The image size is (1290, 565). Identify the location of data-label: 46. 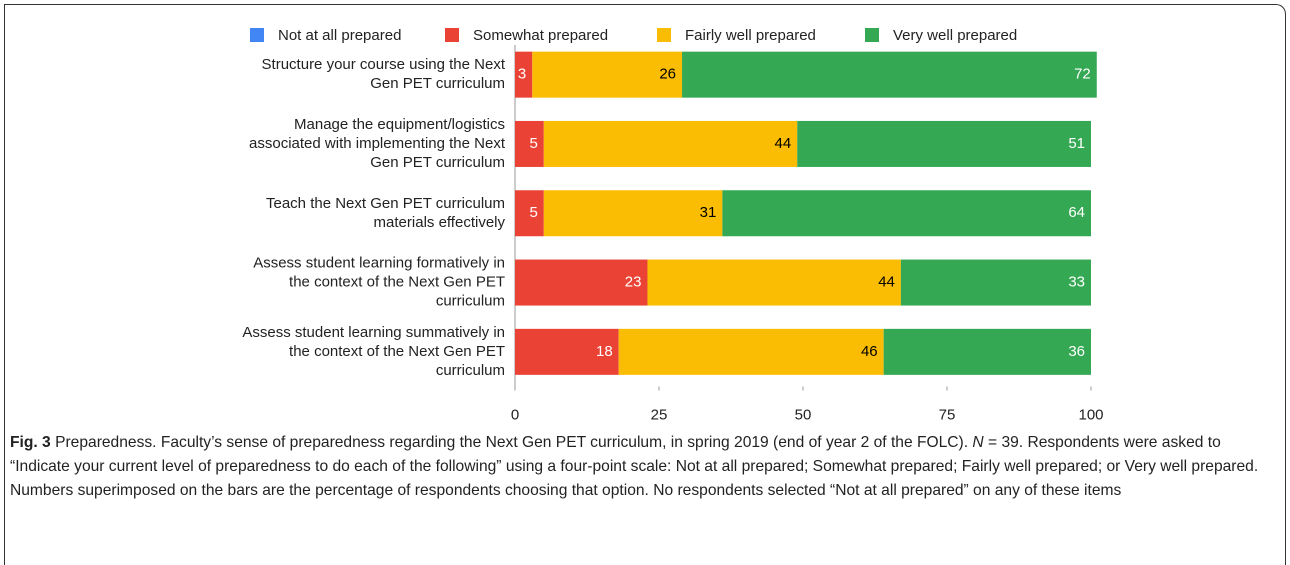
(869, 351).